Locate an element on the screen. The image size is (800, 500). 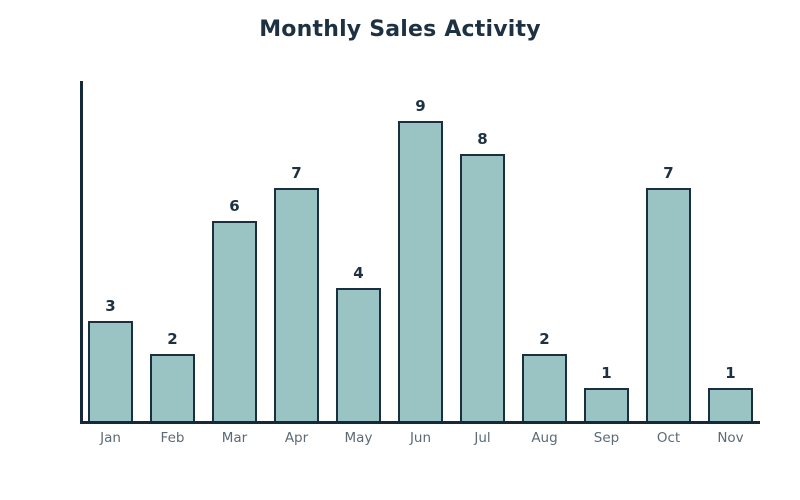
bar-value-label: 3 is located at coordinates (110, 306).